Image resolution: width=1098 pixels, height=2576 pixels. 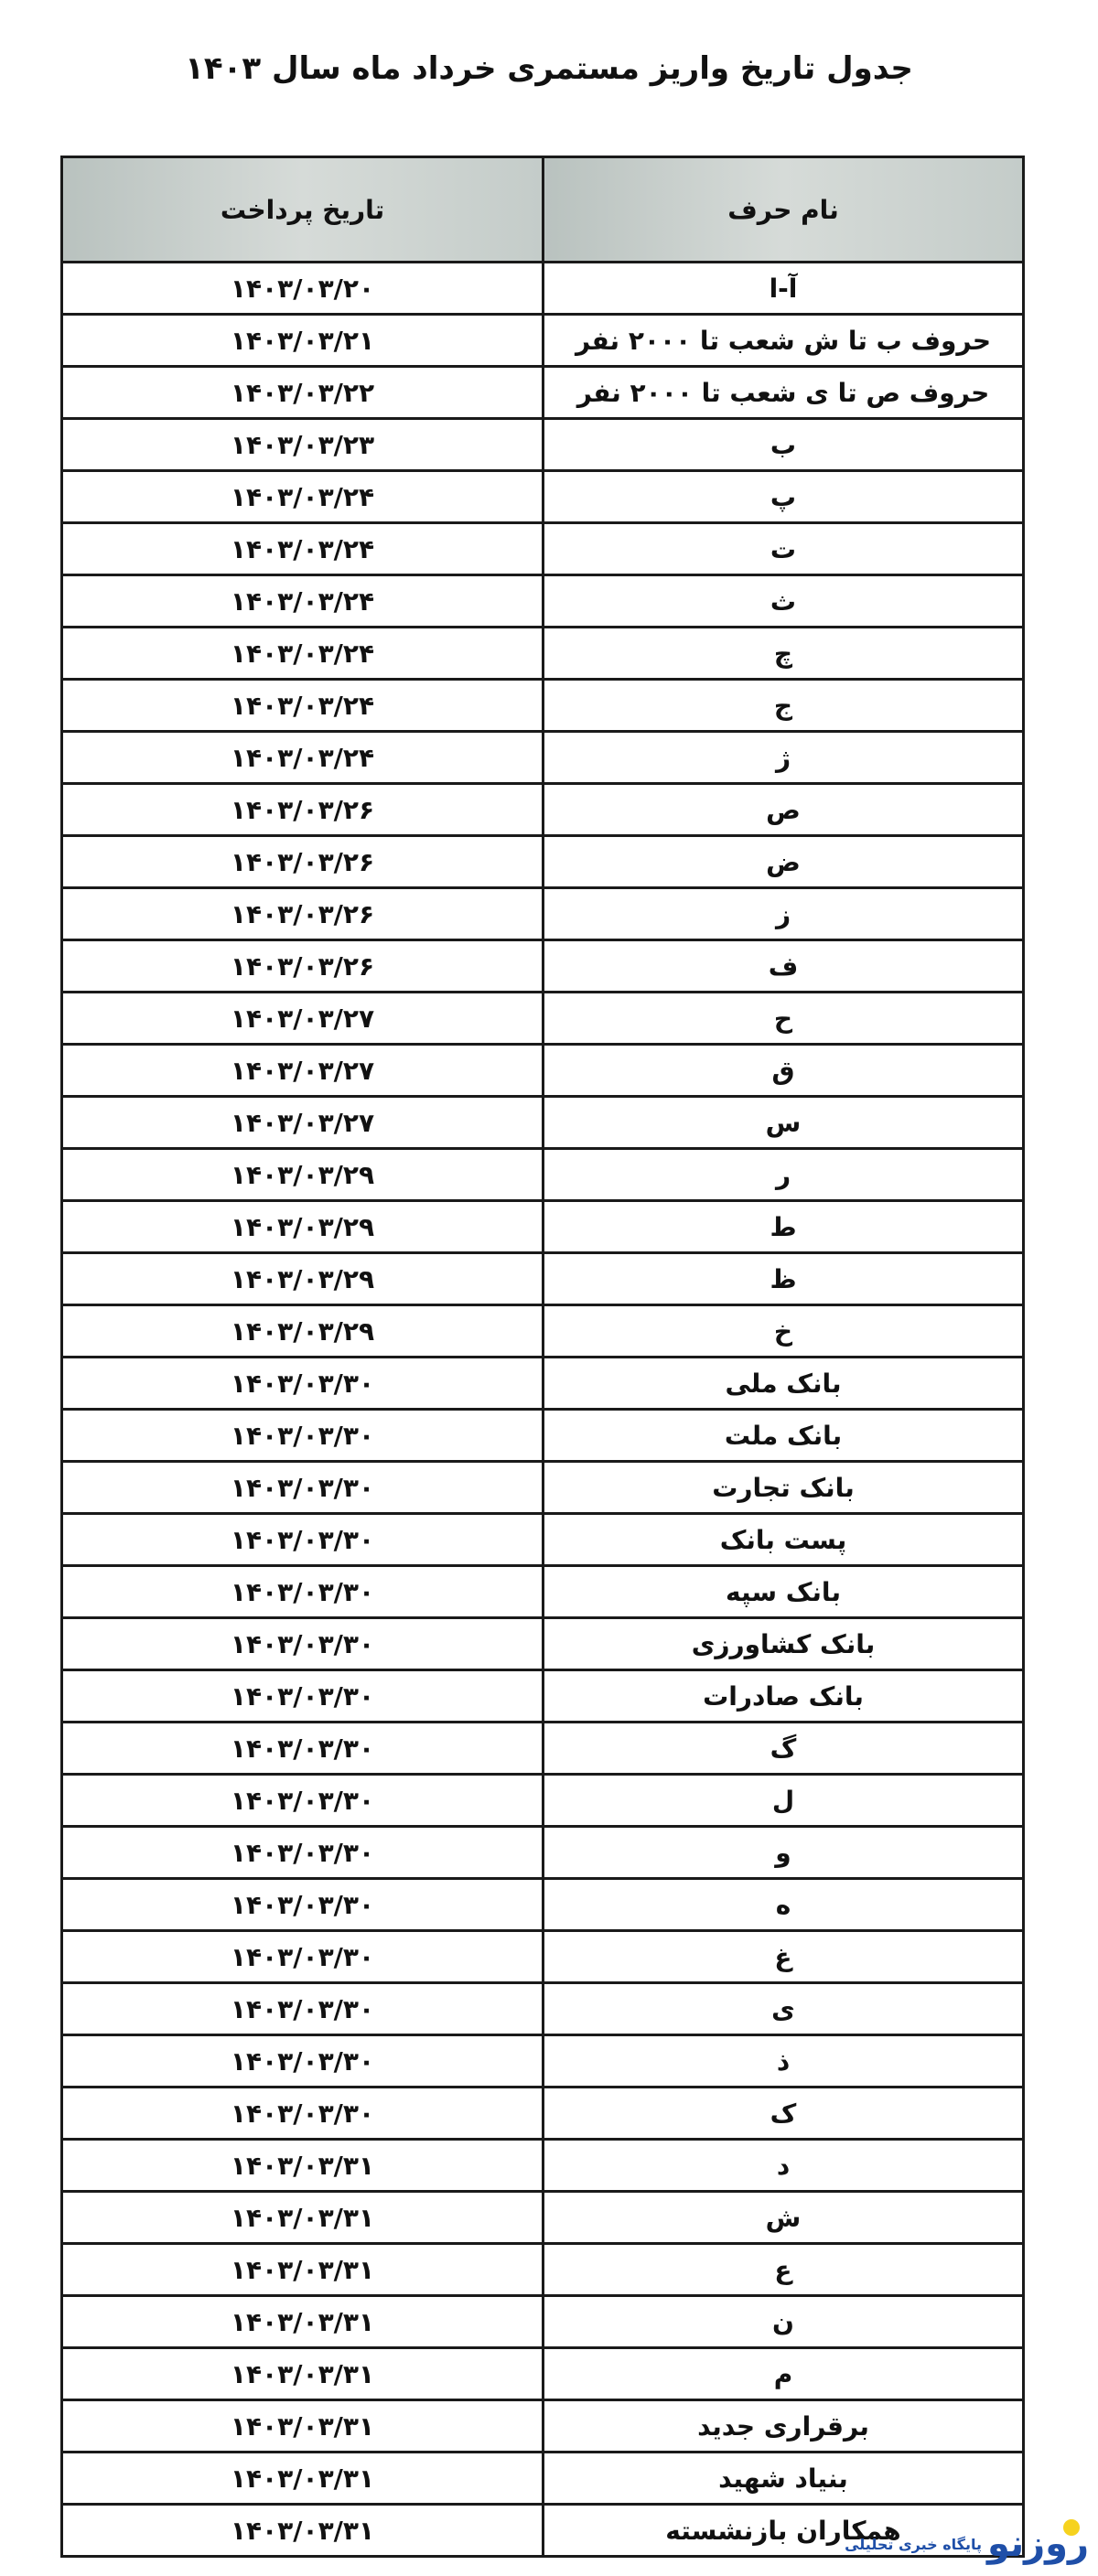 What do you see at coordinates (784, 2218) in the screenshot?
I see `row-name: ش` at bounding box center [784, 2218].